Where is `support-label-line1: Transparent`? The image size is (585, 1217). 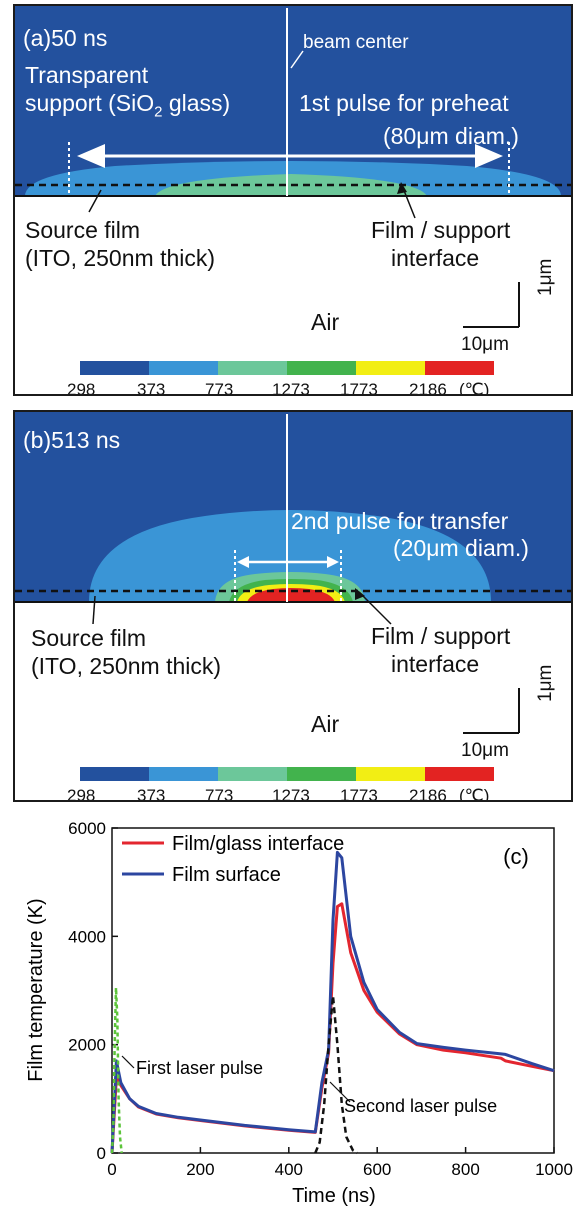 support-label-line1: Transparent is located at coordinates (87, 75).